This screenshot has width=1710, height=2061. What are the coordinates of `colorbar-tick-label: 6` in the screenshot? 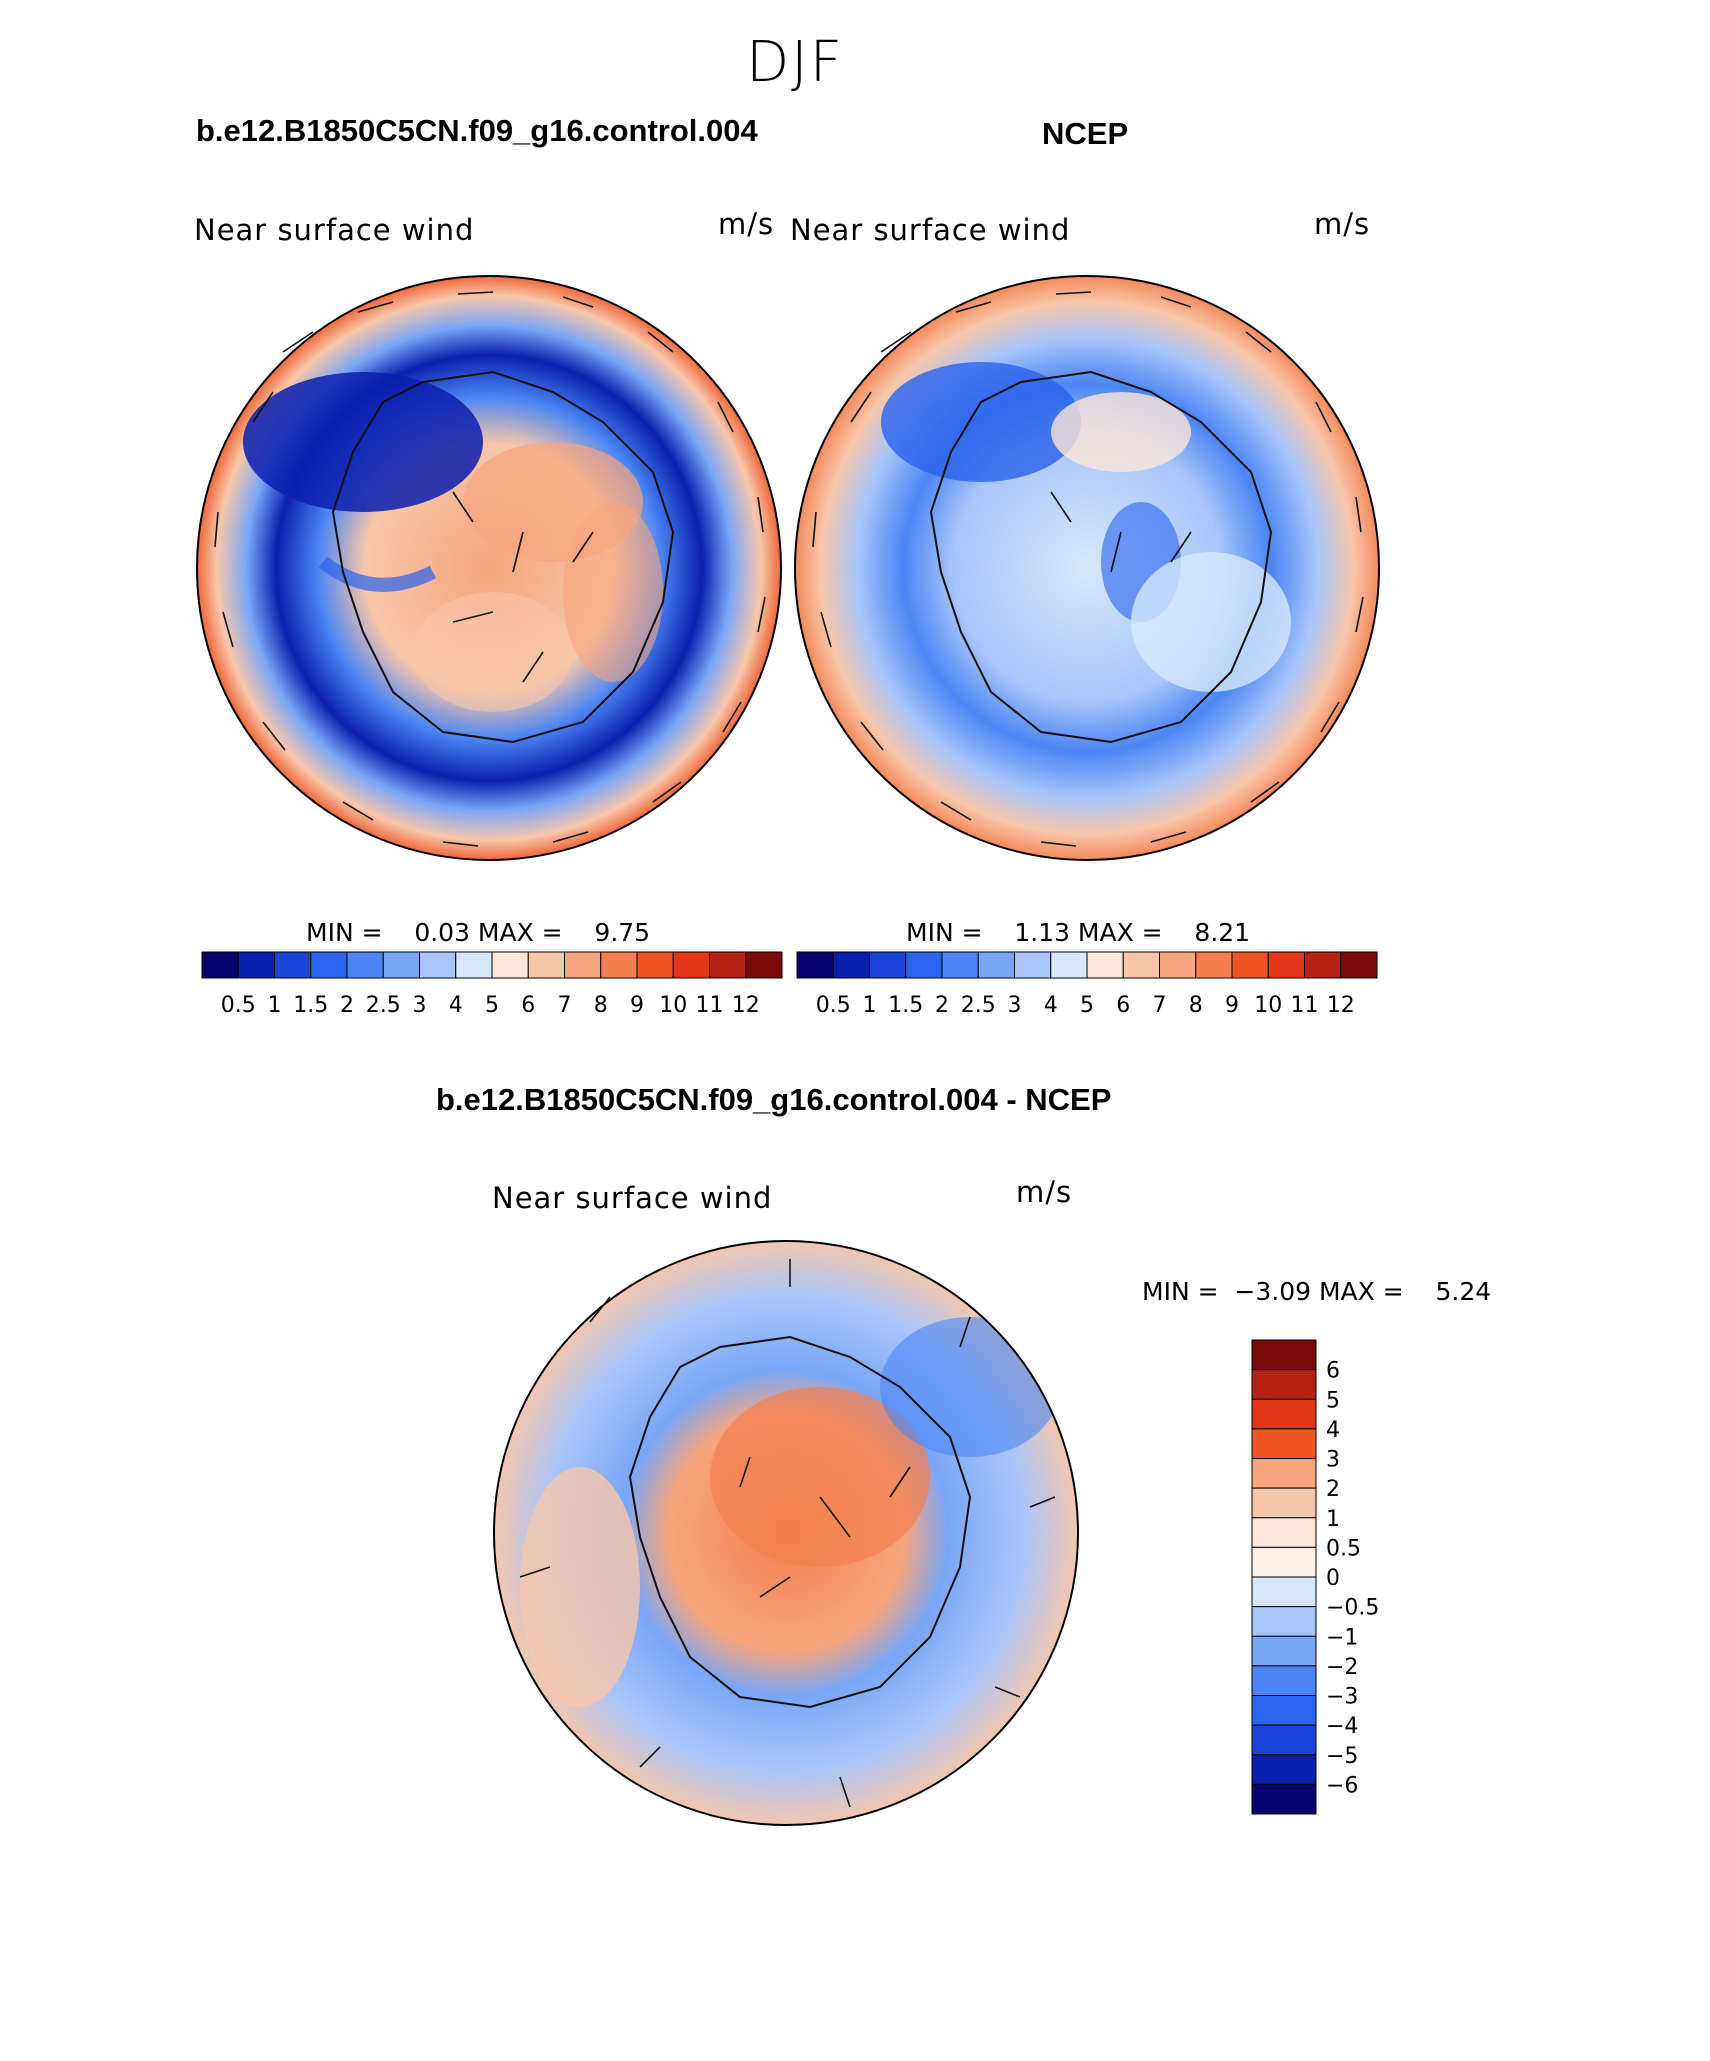 It's located at (1333, 1371).